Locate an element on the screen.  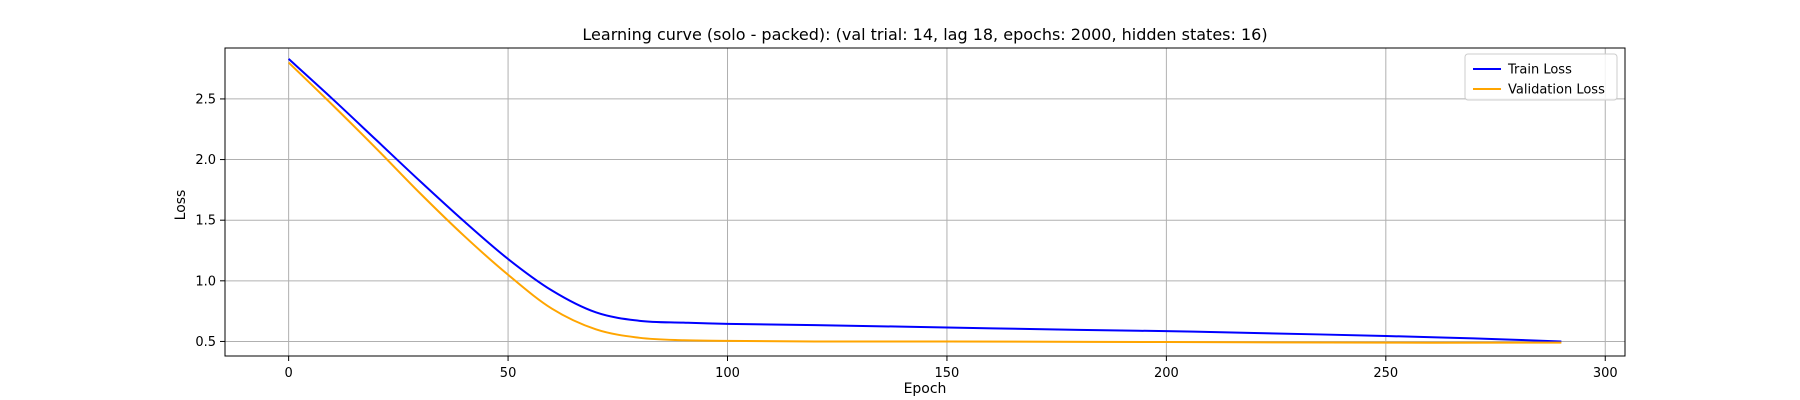
y-tick-label: 1.0 is located at coordinates (205, 281).